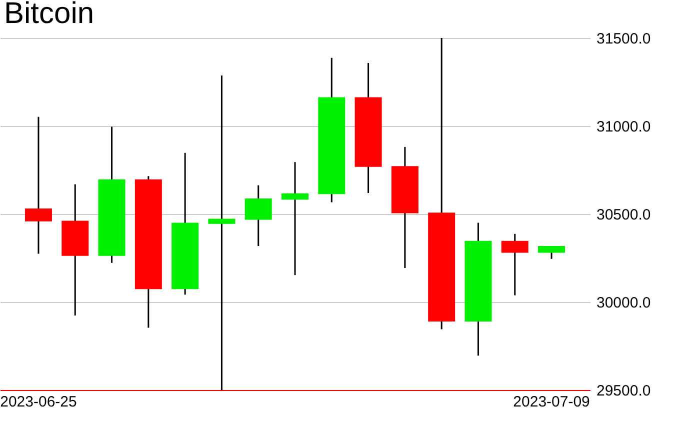 The image size is (676, 431). I want to click on y-tick-label: 31500.0, so click(623, 39).